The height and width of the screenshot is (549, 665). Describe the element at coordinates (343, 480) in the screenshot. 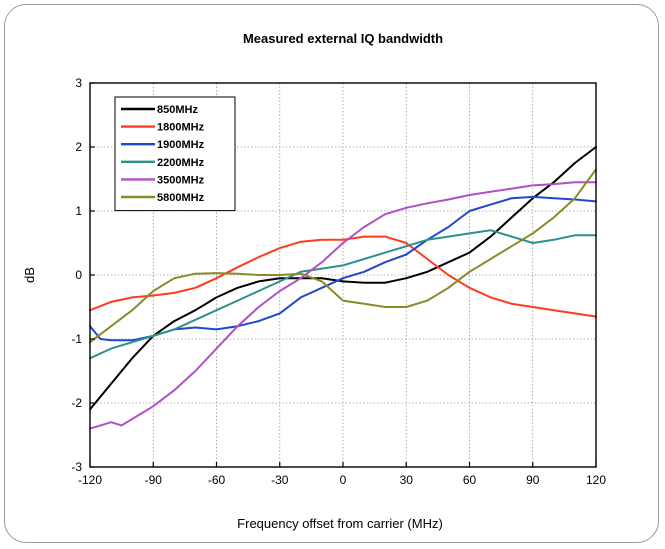

I see `x-tick-label: 0` at that location.